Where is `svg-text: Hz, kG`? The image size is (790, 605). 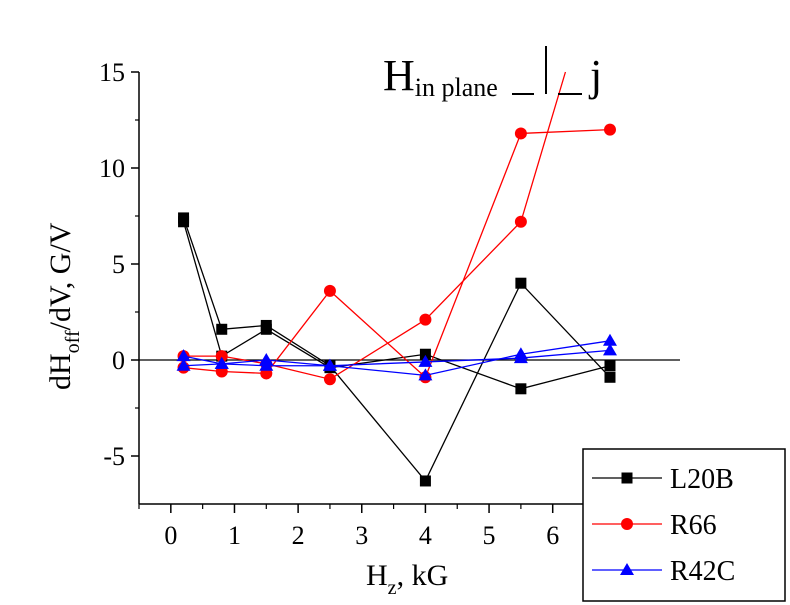
svg-text: Hz, kG is located at coordinates (407, 579).